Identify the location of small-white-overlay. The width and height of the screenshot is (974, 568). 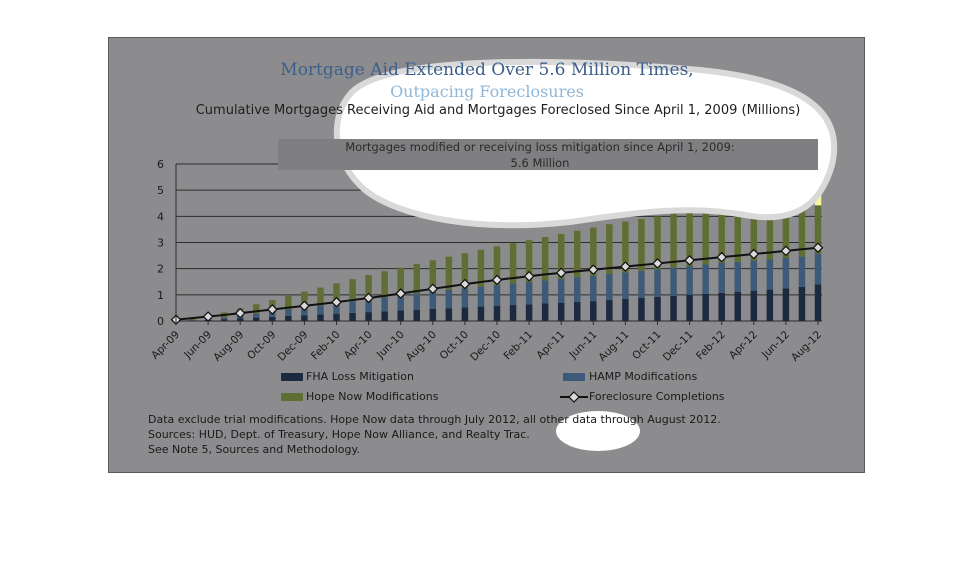
(598, 431).